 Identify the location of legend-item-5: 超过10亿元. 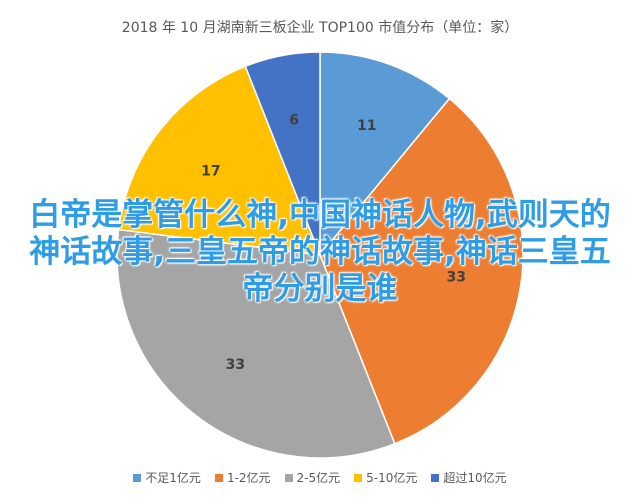
(469, 477).